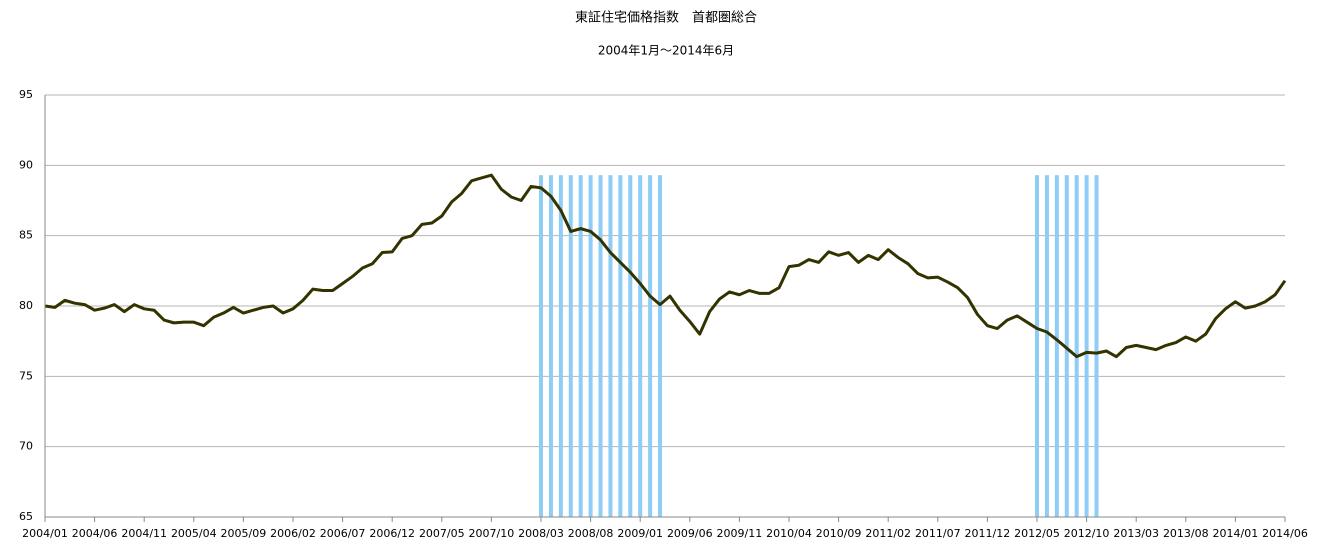 The width and height of the screenshot is (1328, 556). I want to click on x-tick-label: 2004/01, so click(45, 533).